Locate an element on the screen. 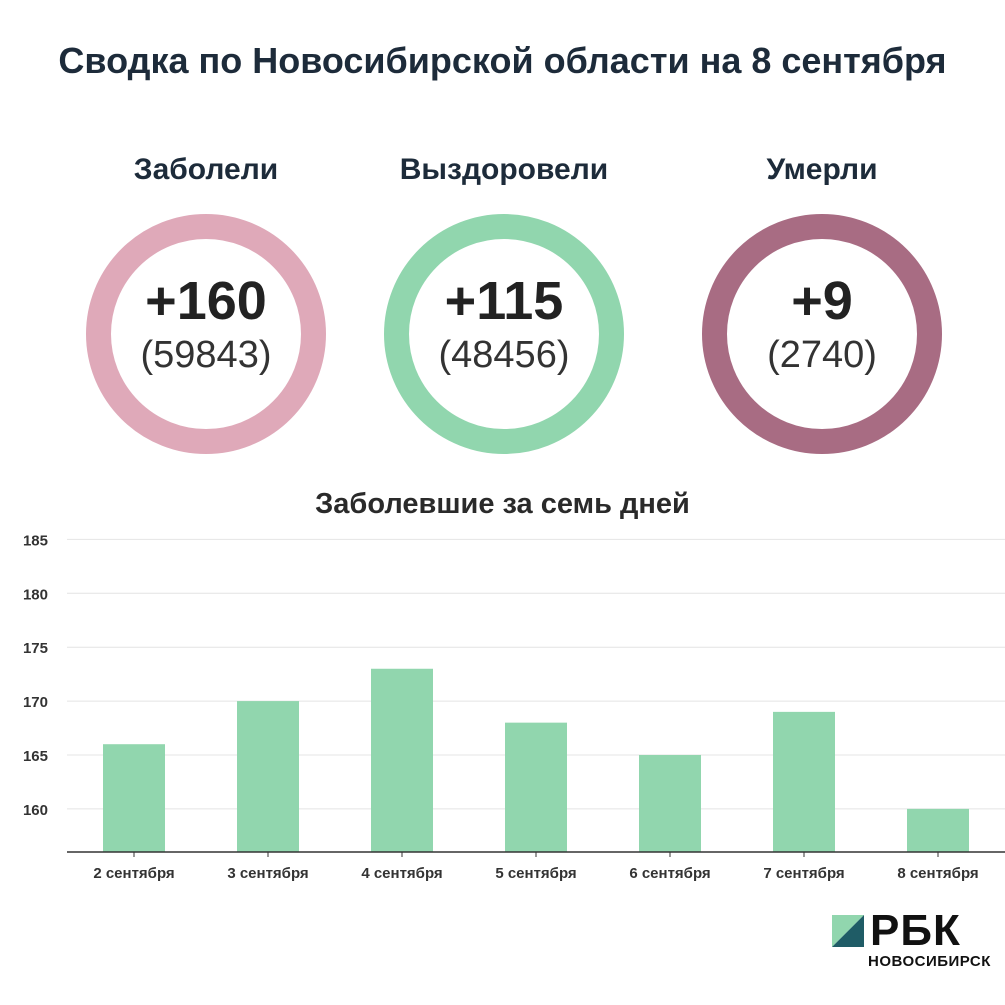  stat-delta: +115 is located at coordinates (504, 301).